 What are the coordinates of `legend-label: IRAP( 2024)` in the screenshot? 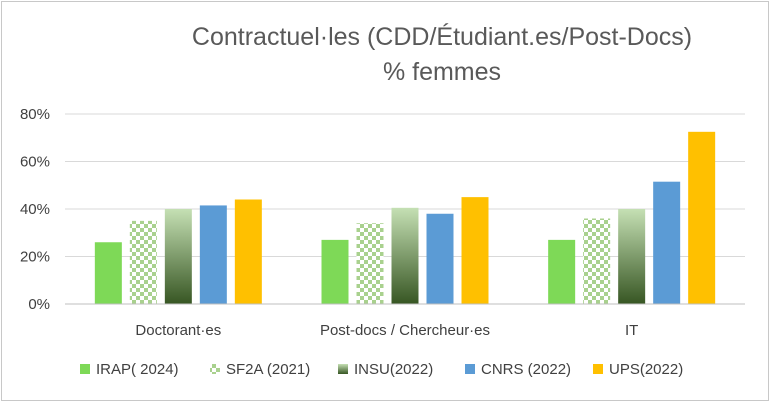 It's located at (137, 369).